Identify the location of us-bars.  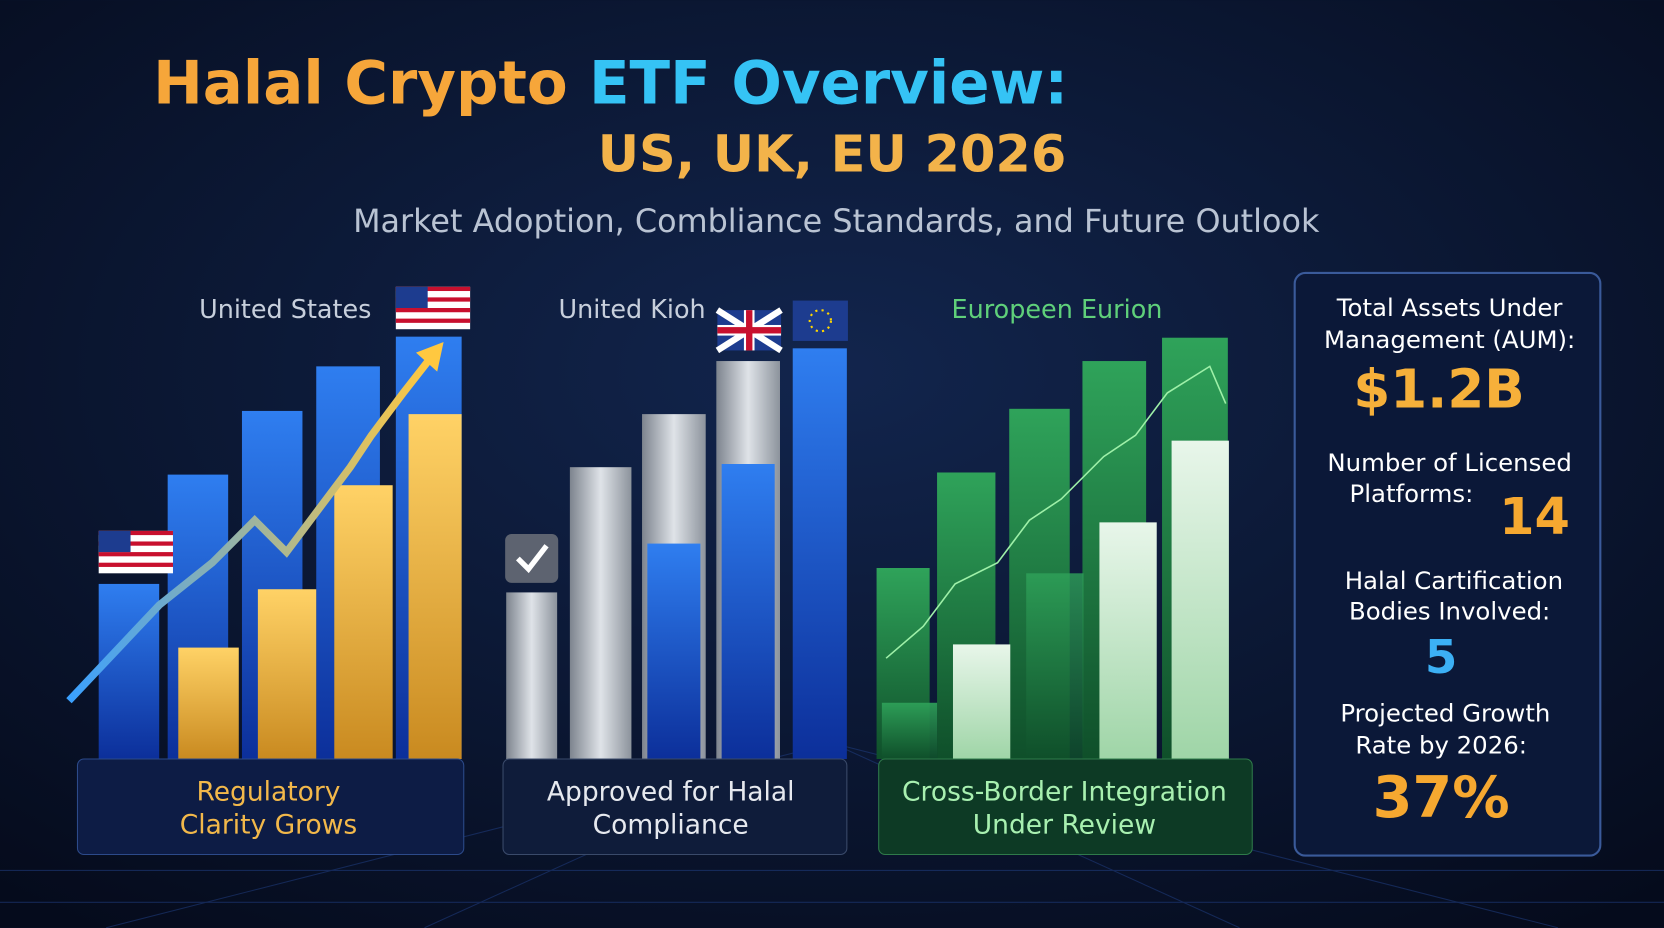
(268, 523).